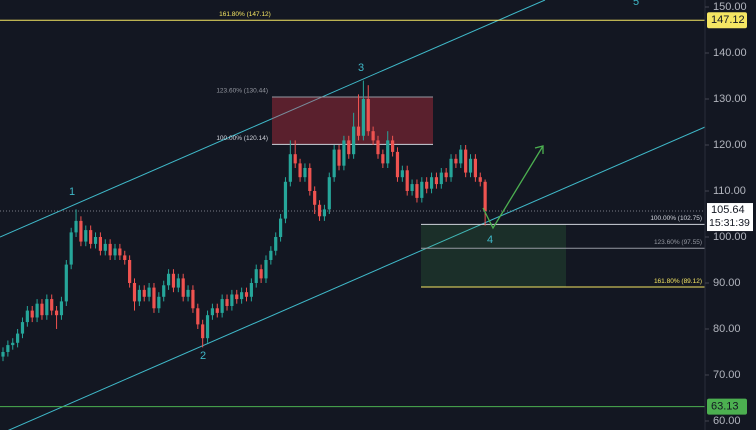 The image size is (756, 430). I want to click on y-tick-label: 130.00, so click(730, 99).